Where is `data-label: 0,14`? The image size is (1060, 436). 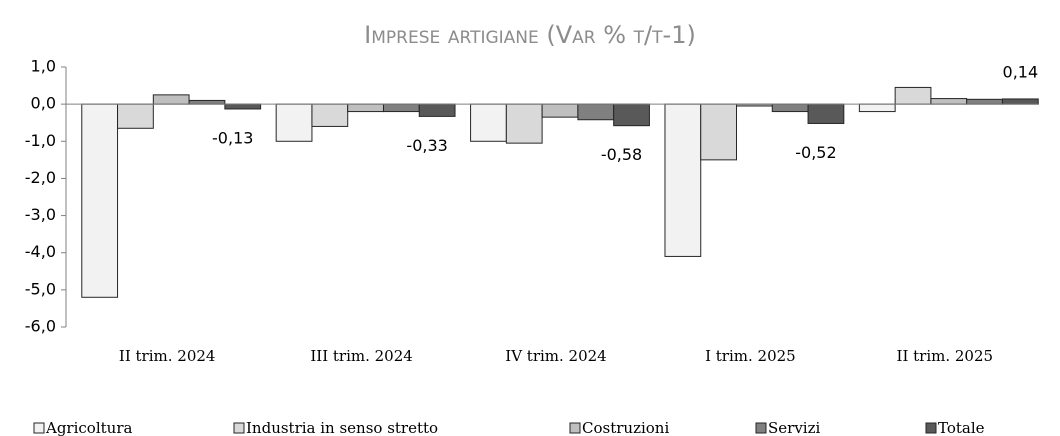
data-label: 0,14 is located at coordinates (1021, 71).